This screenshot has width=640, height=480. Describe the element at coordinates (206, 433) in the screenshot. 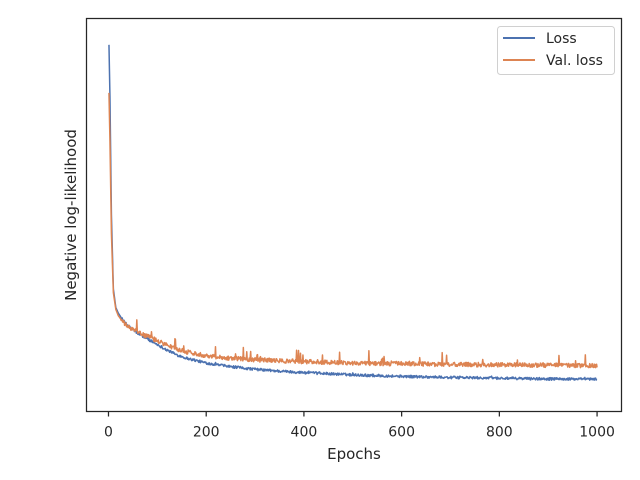

I see `x-tick-label: 200` at that location.